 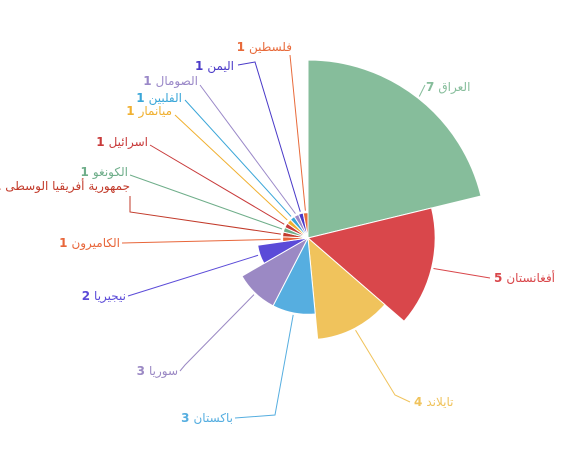 I want to click on slice-label: 5 أفغانستان, so click(x=524, y=277).